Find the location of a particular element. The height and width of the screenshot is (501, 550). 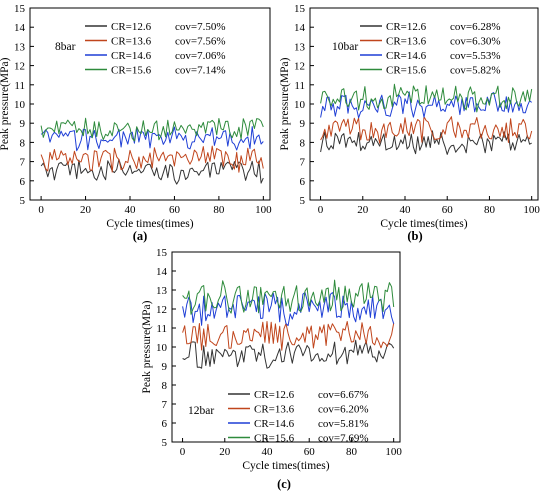

legend-cov-value: cov=5.81% is located at coordinates (343, 424).